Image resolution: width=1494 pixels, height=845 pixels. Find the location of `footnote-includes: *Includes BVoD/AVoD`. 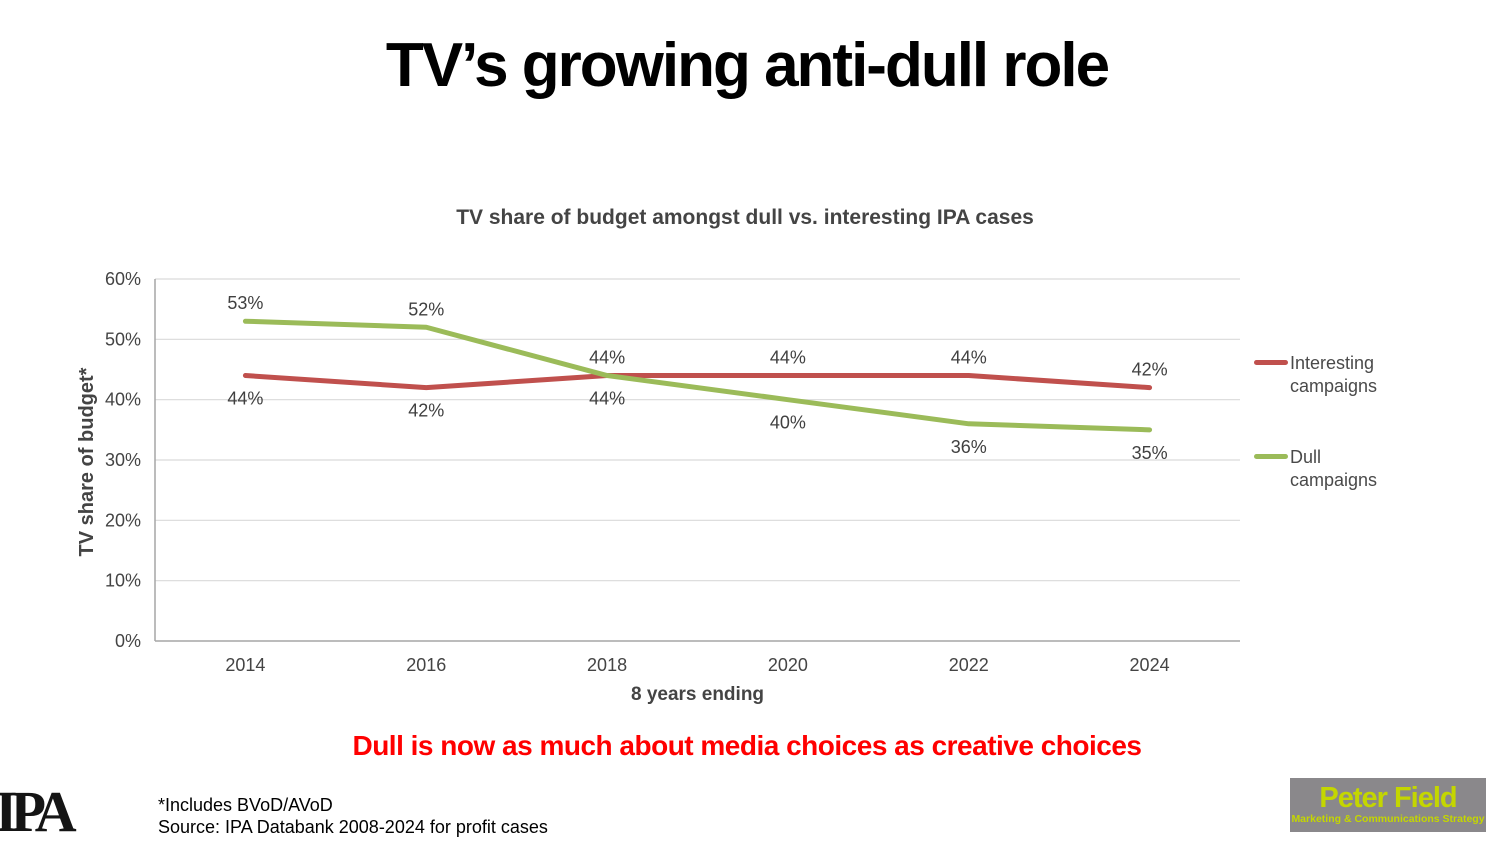

footnote-includes: *Includes BVoD/AVoD is located at coordinates (245, 805).